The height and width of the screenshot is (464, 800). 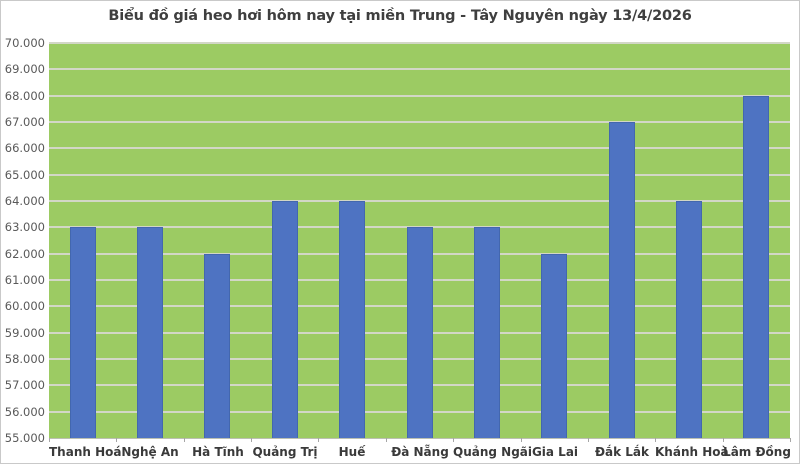 What do you see at coordinates (555, 452) in the screenshot?
I see `x-tick-label: Gia Lai` at bounding box center [555, 452].